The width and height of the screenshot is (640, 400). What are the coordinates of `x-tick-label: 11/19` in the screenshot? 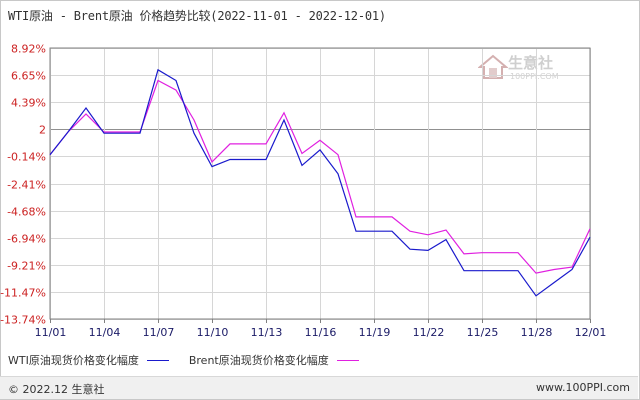 It's located at (375, 332).